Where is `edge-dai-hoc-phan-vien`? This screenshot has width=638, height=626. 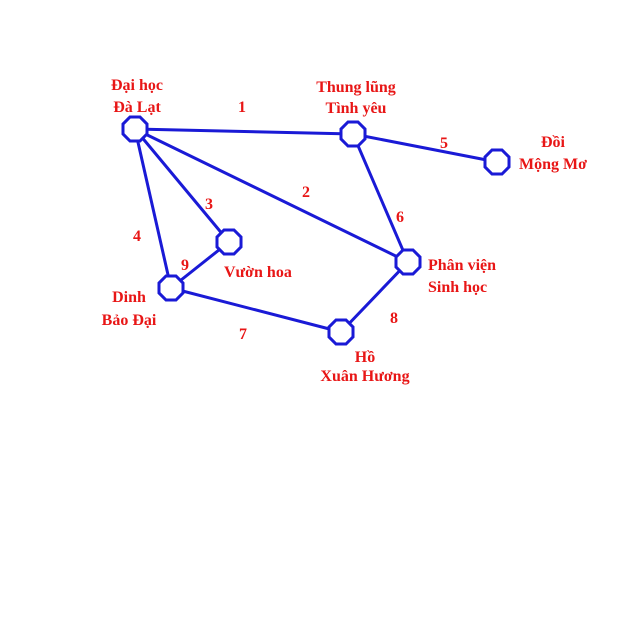 edge-dai-hoc-phan-vien is located at coordinates (271, 195).